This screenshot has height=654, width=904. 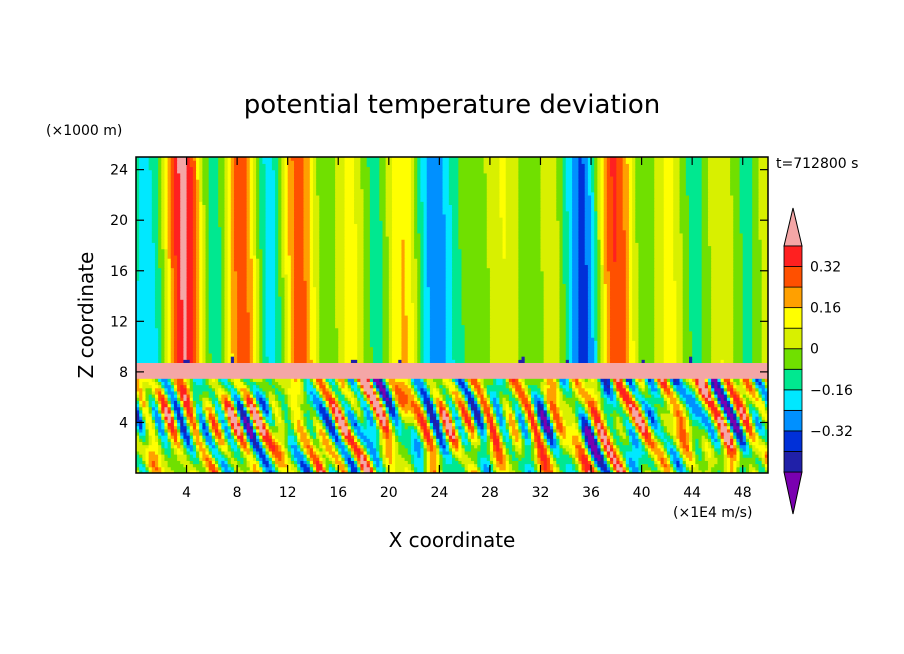 I want to click on x-unit-label: (×1E4 m/s), so click(x=712, y=513).